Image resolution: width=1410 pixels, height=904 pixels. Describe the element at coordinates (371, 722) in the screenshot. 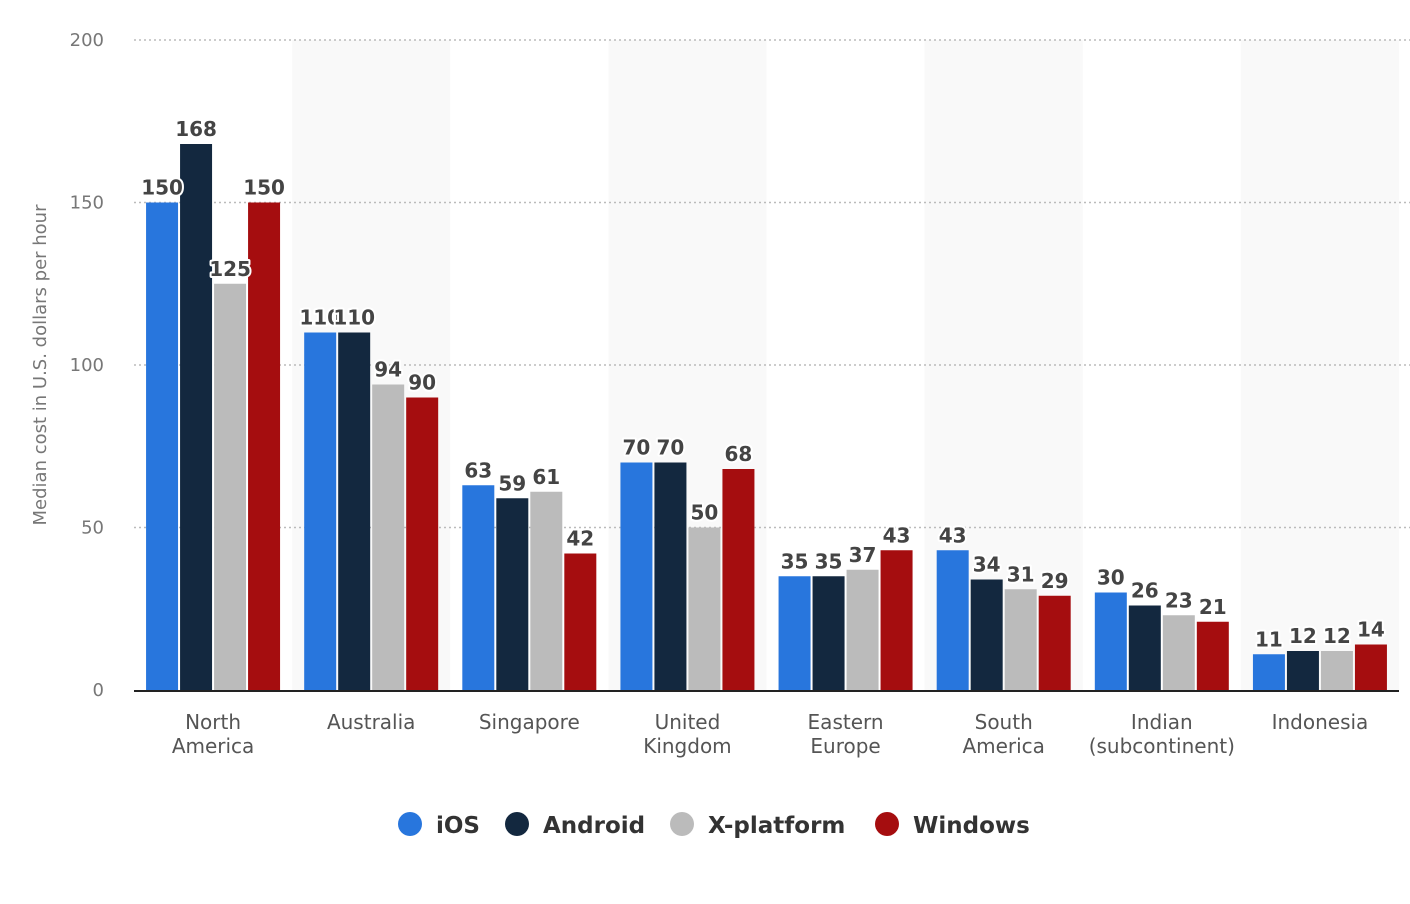

I see `x-tick-label: Australia` at that location.